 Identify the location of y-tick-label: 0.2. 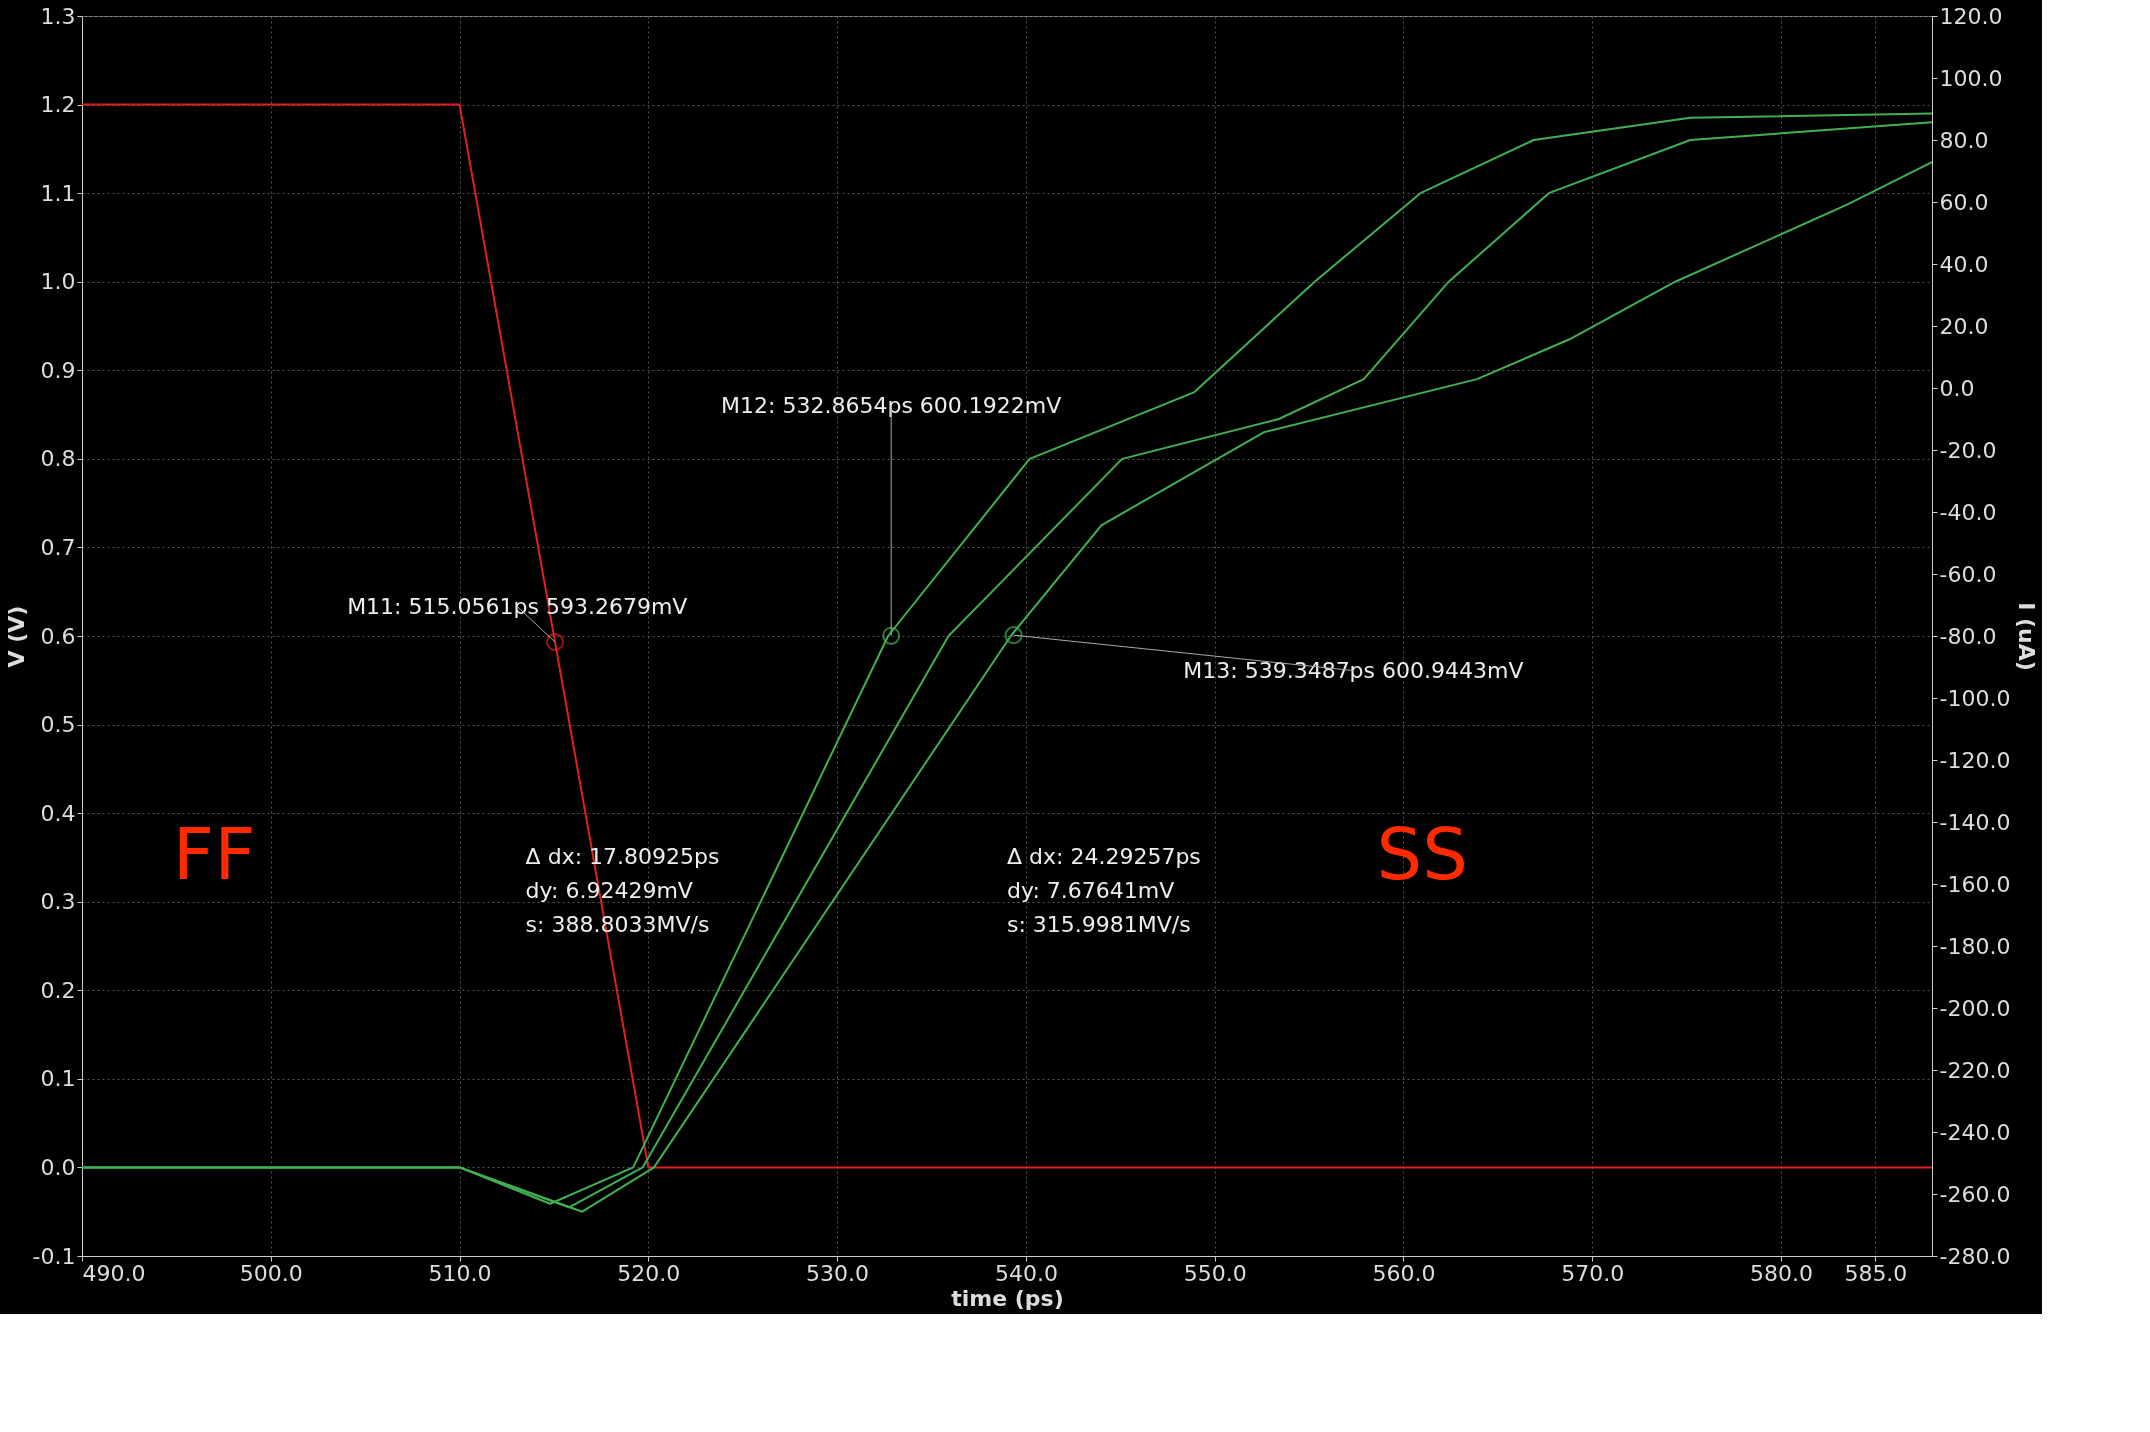
(58, 990).